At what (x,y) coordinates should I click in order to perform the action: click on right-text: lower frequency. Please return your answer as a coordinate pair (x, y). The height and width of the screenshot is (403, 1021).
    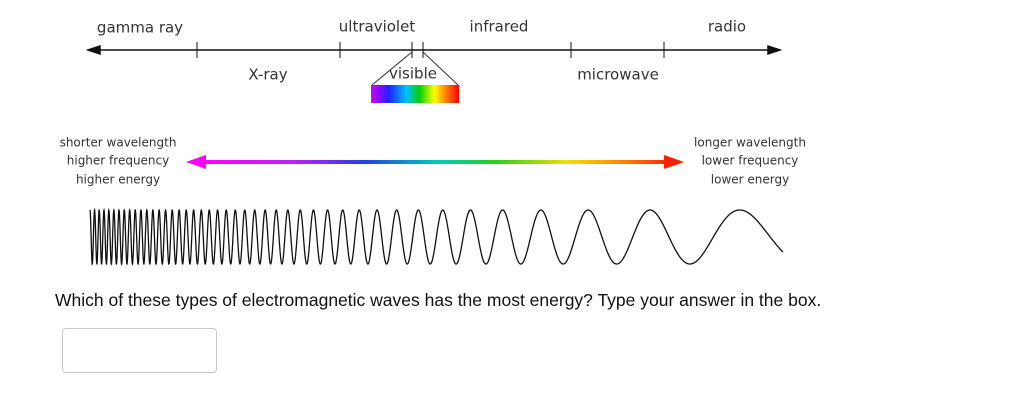
    Looking at the image, I should click on (750, 161).